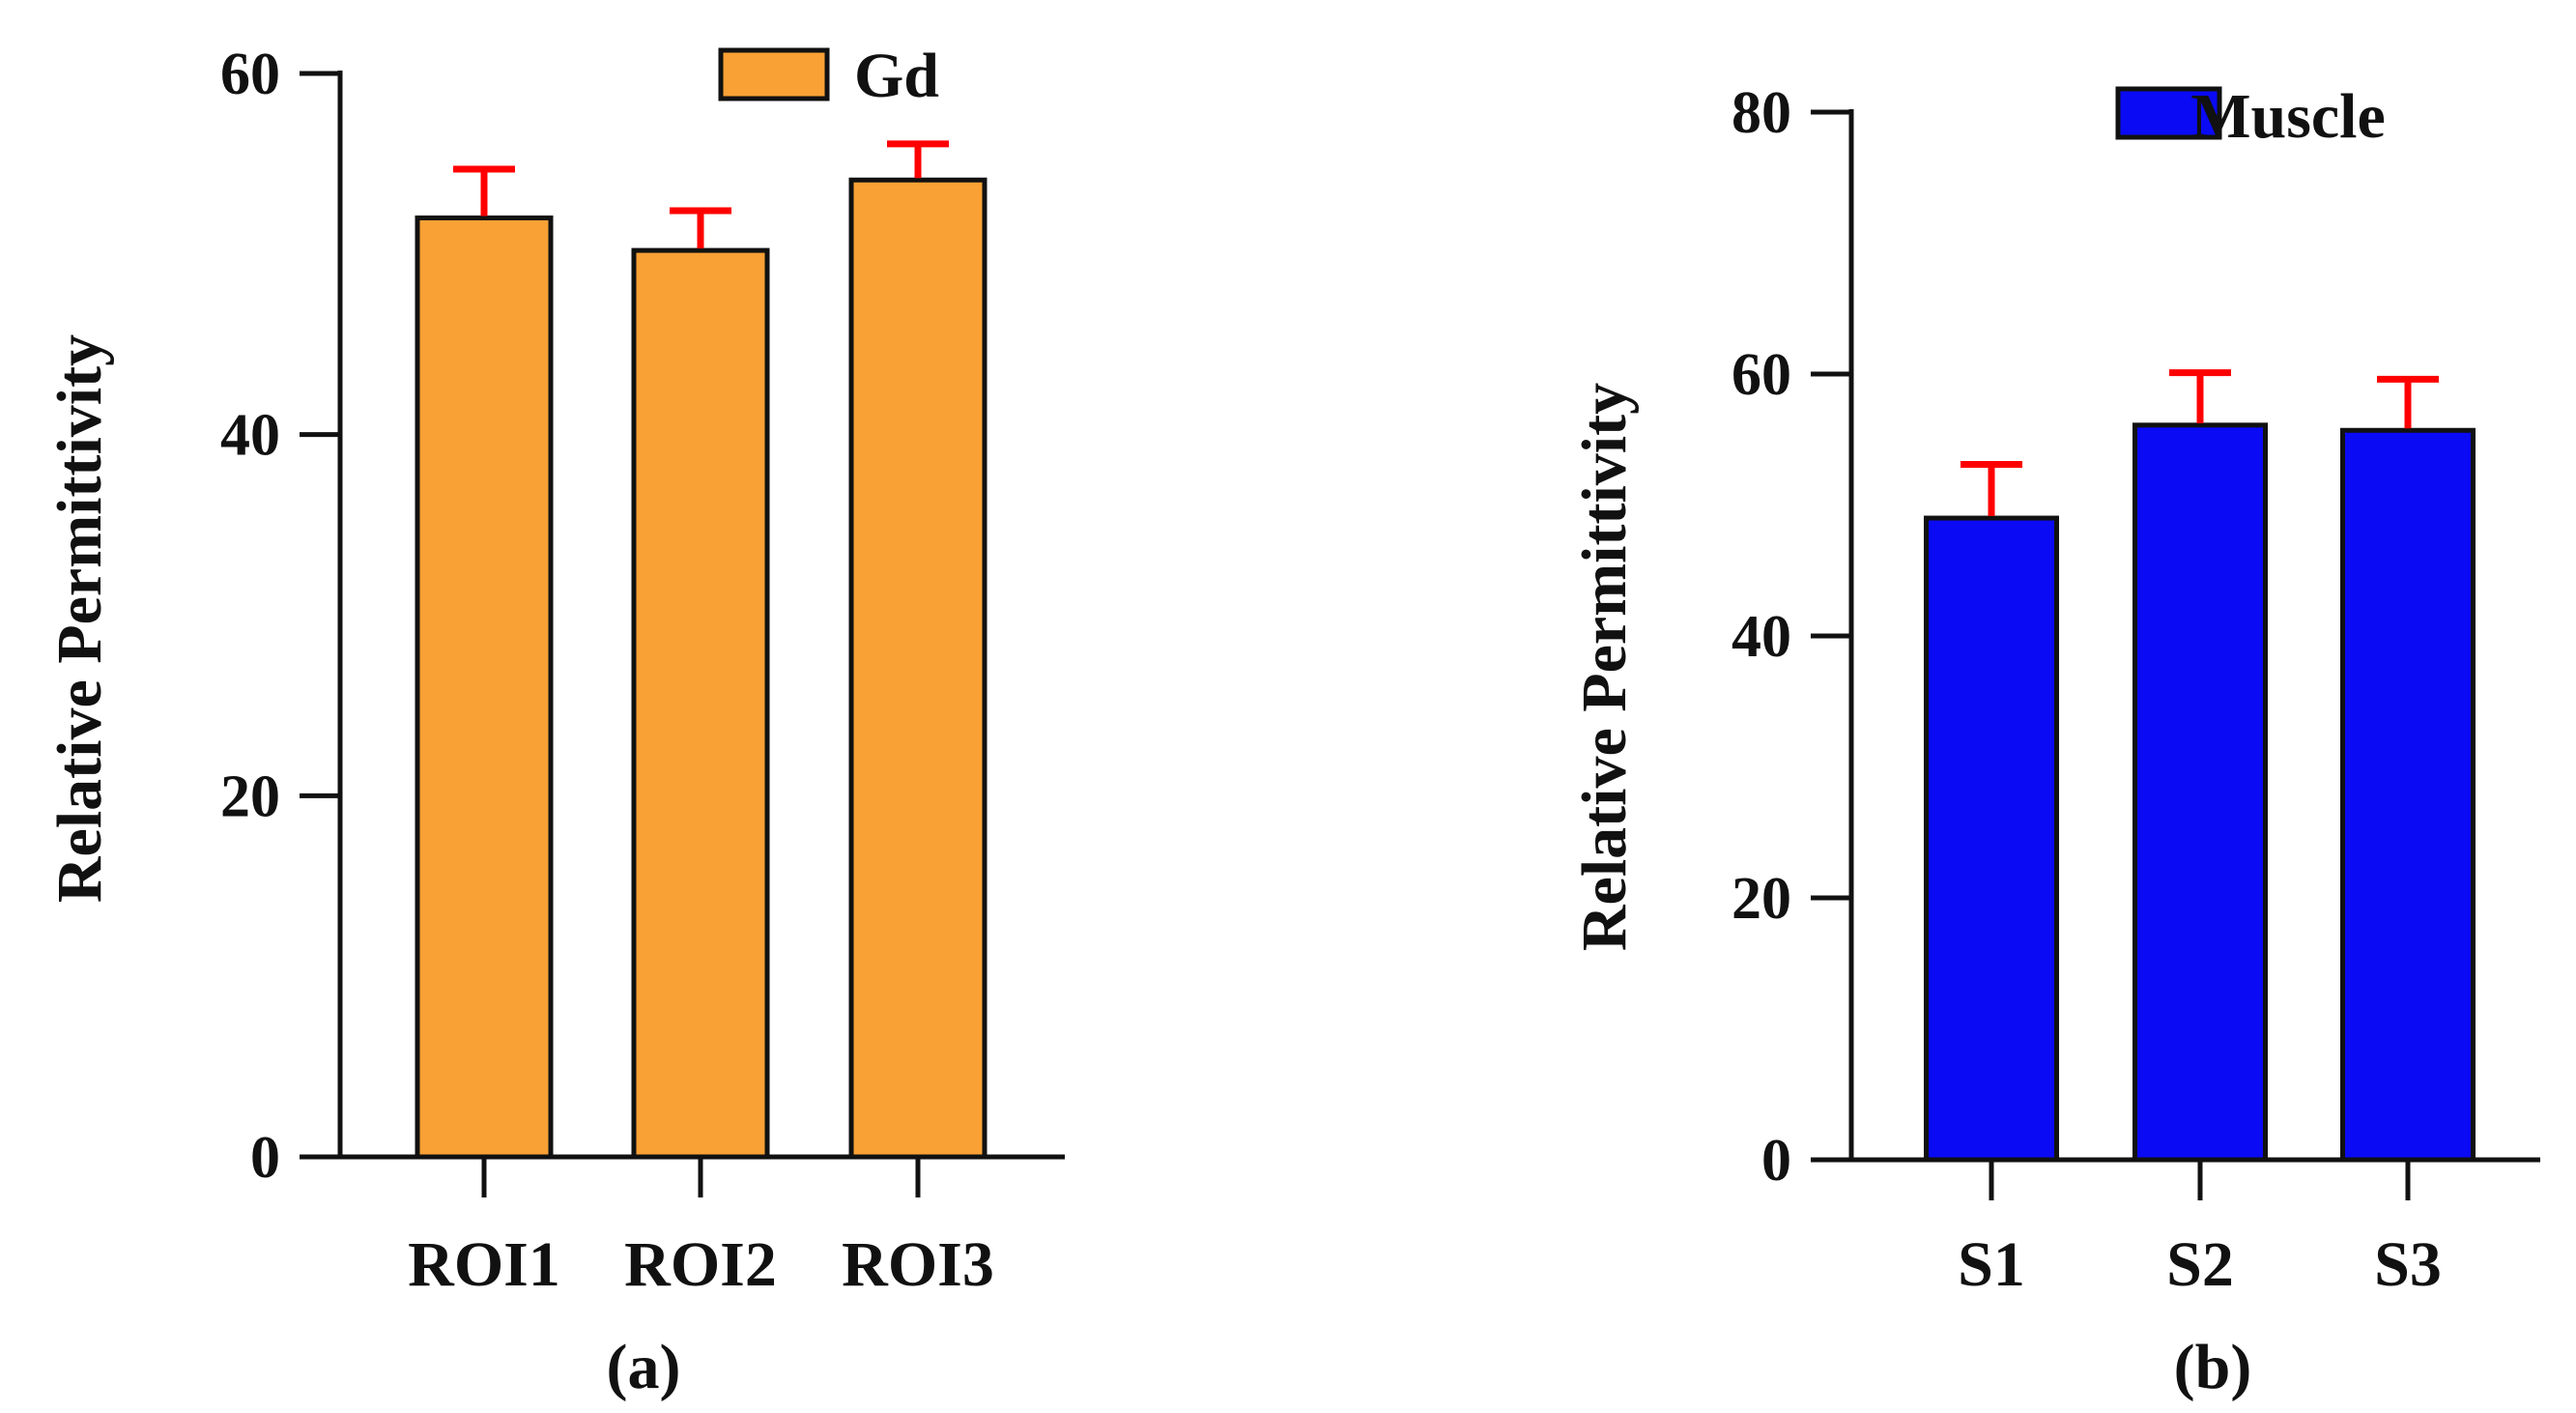 The height and width of the screenshot is (1413, 2576). I want to click on y-tick-label: 80, so click(1762, 113).